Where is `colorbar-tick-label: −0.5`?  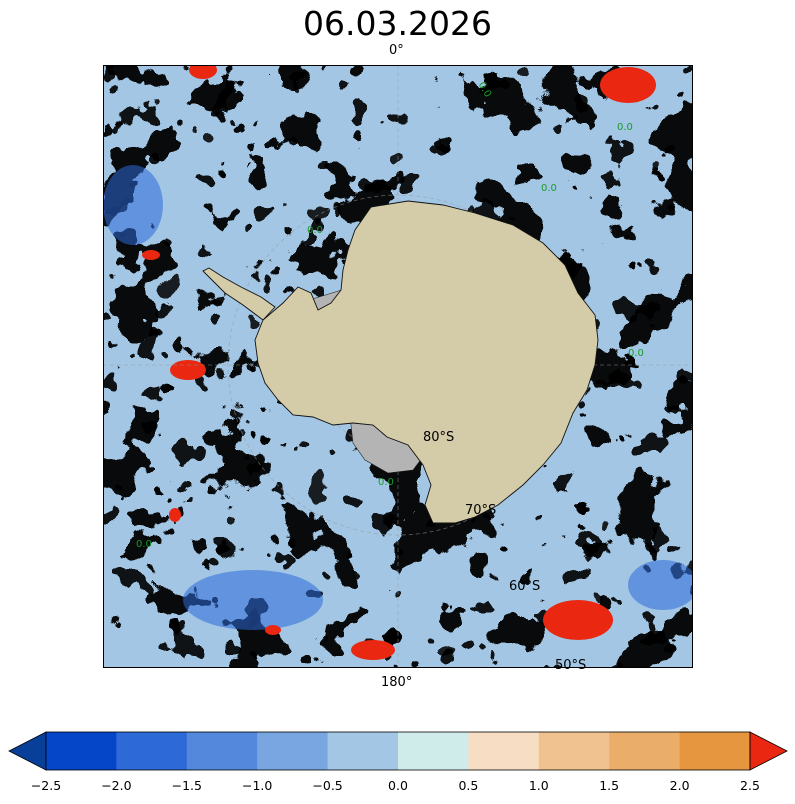
colorbar-tick-label: −0.5 is located at coordinates (327, 785).